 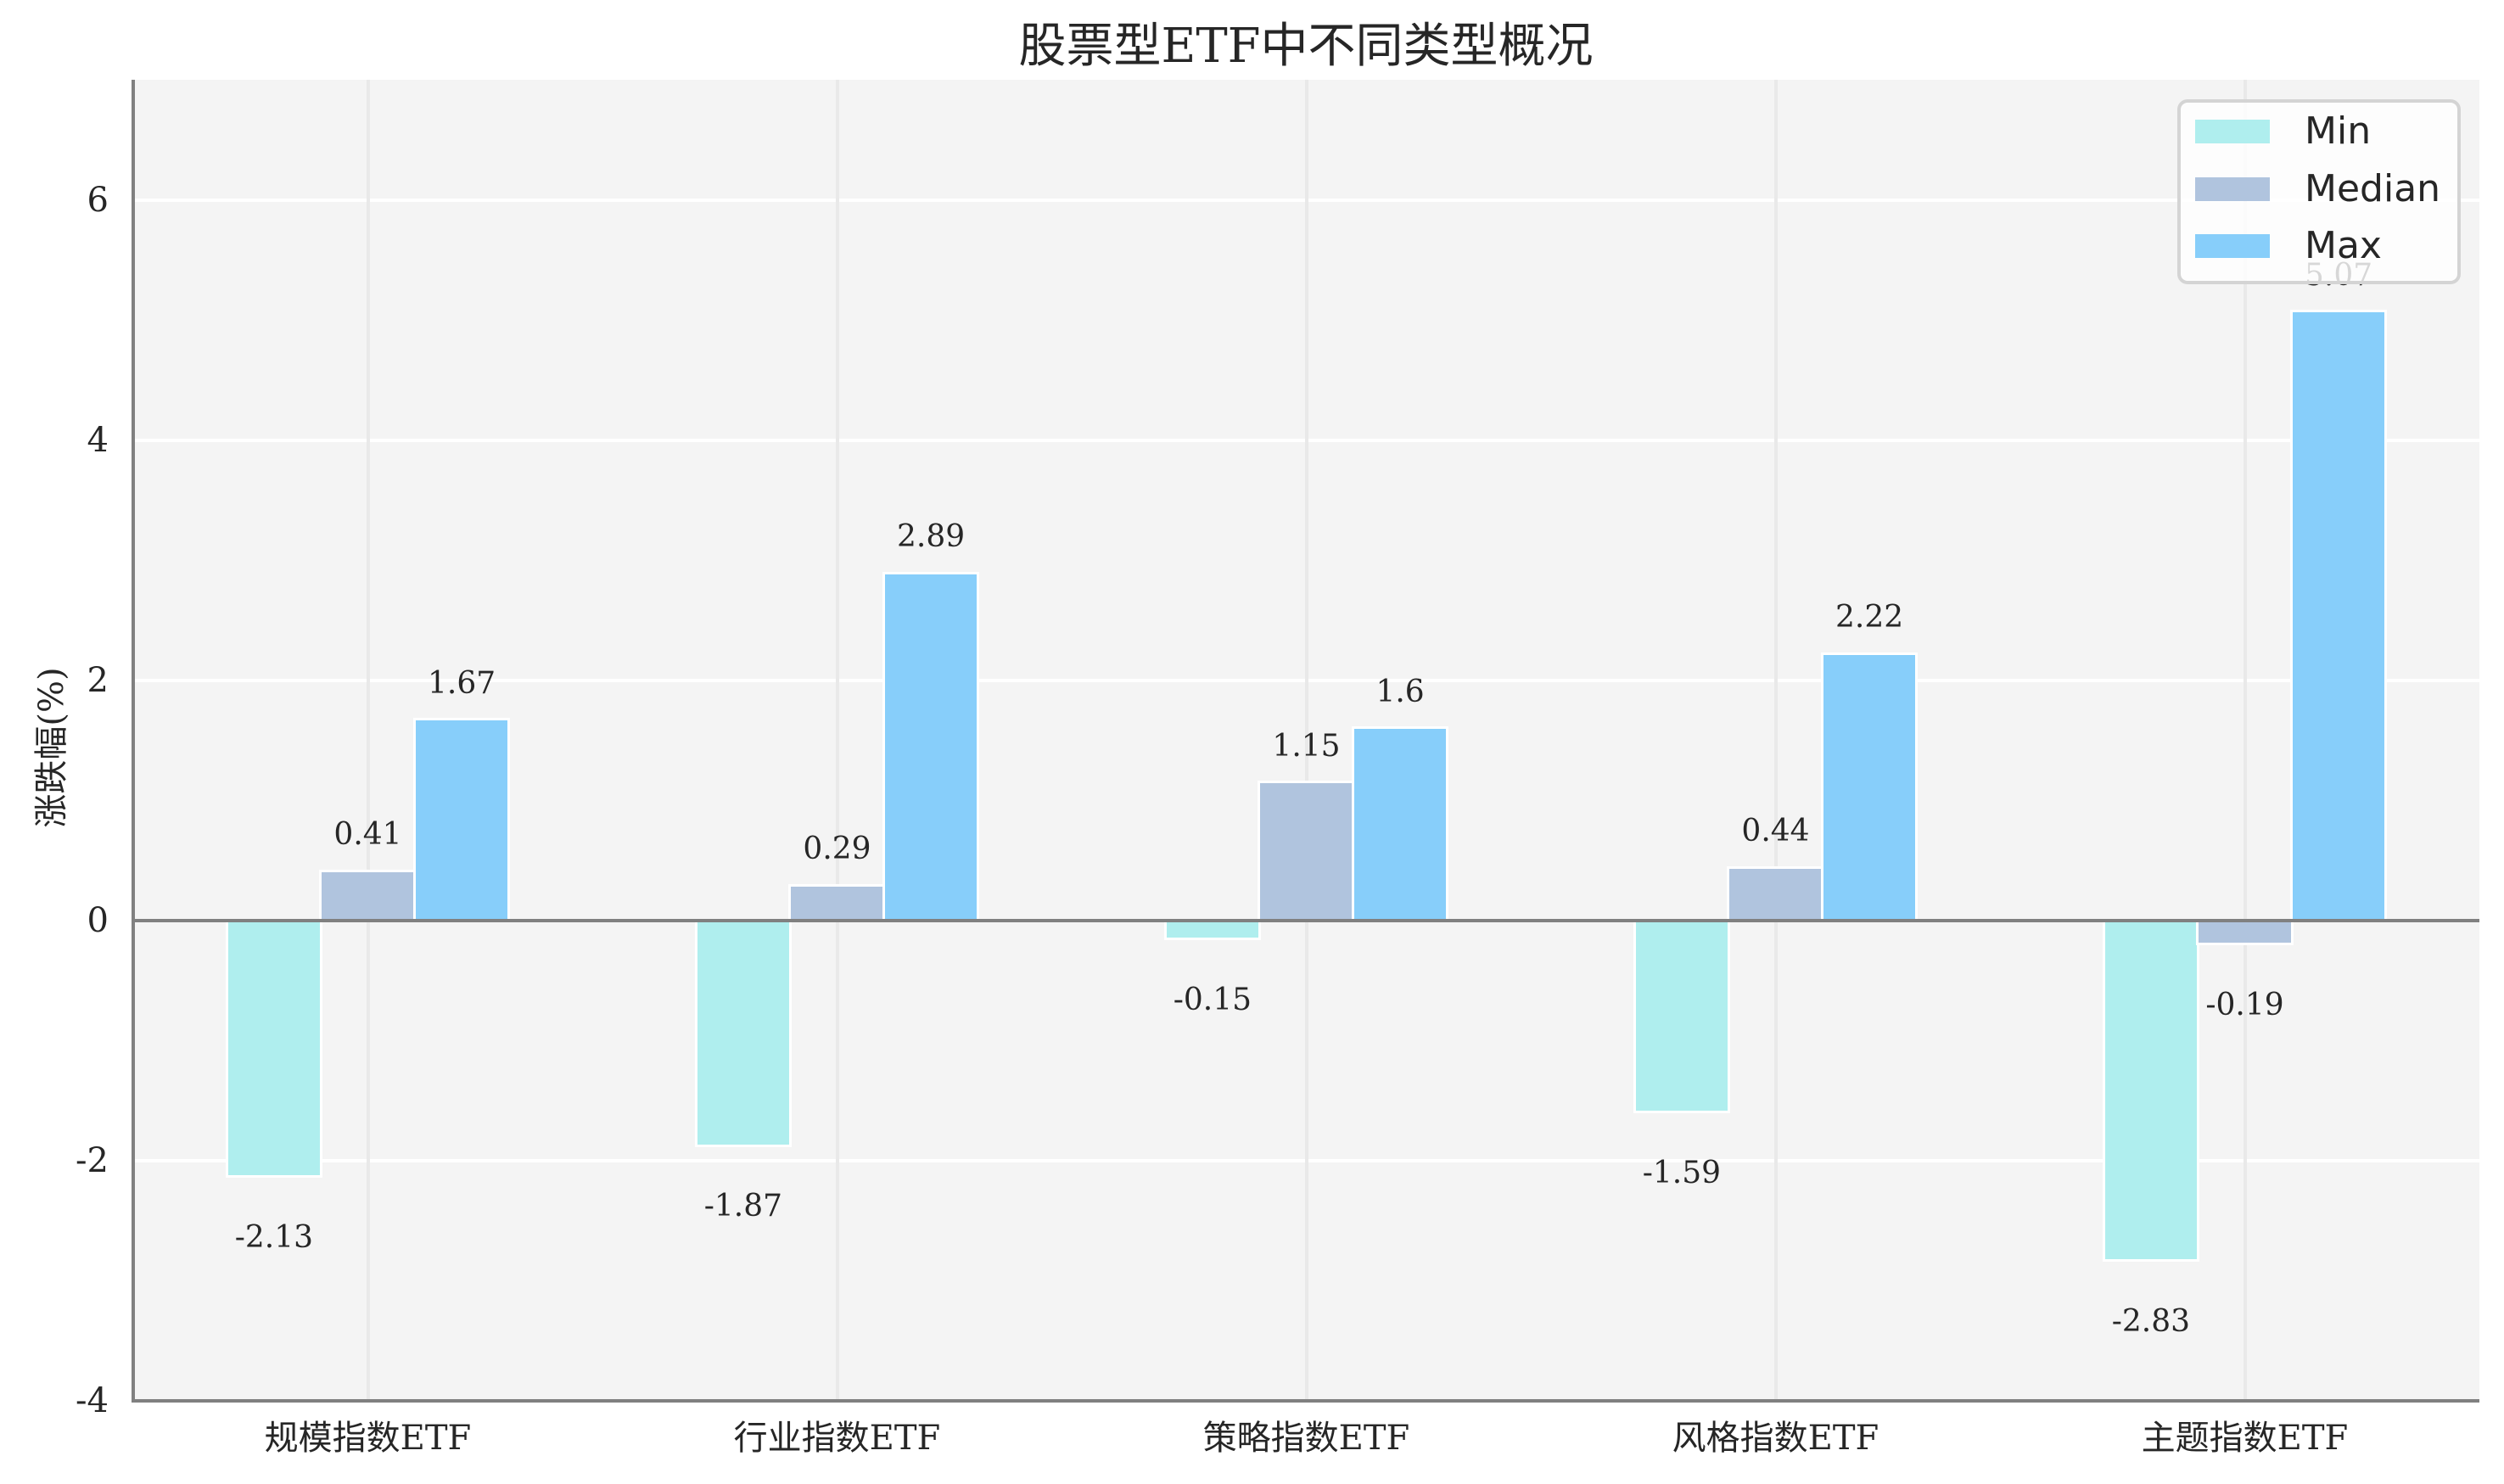 I want to click on bottom-spine, so click(x=1305, y=1401).